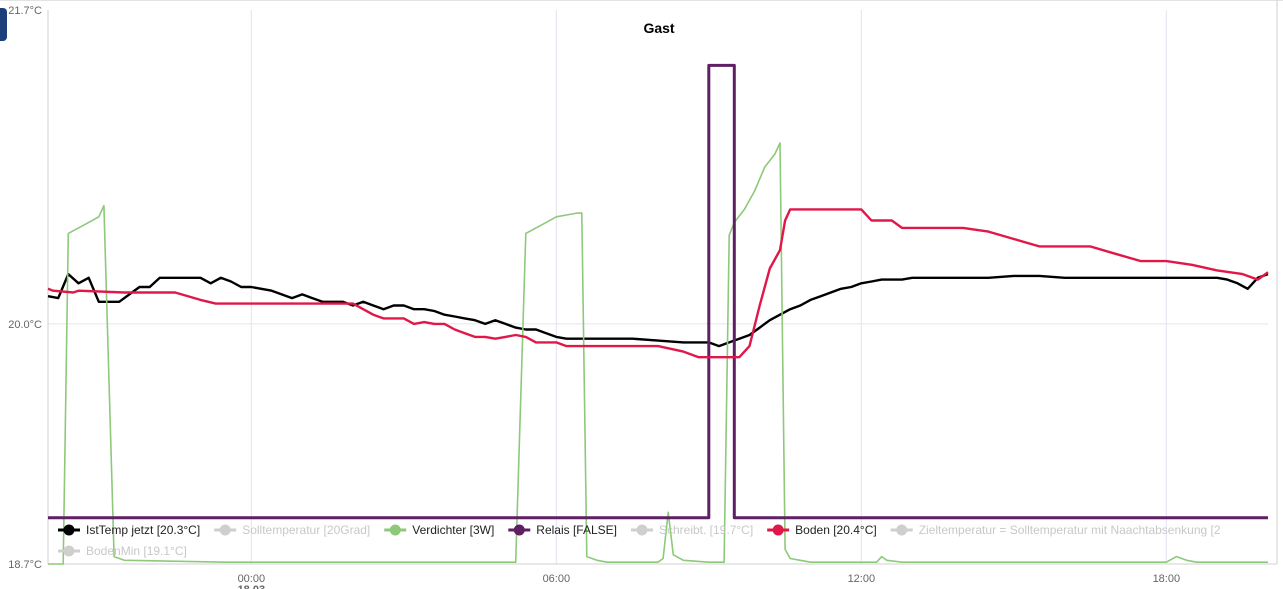 This screenshot has height=589, width=1283. Describe the element at coordinates (453, 530) in the screenshot. I see `legend-item-2: Verdichter [3W]` at that location.